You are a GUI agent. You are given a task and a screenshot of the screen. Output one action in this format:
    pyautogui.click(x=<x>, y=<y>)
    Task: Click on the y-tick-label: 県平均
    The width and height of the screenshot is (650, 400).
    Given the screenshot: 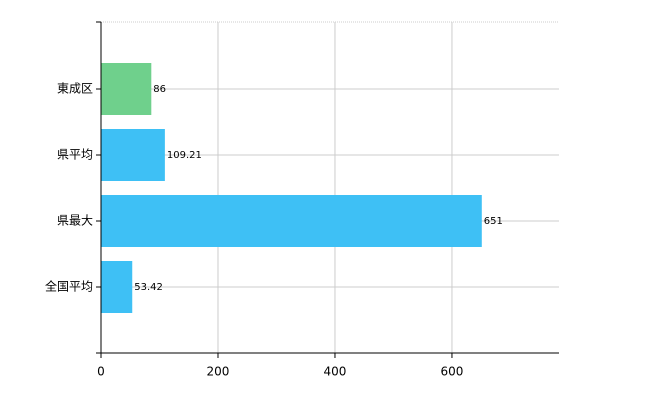 What is the action you would take?
    pyautogui.click(x=75, y=155)
    